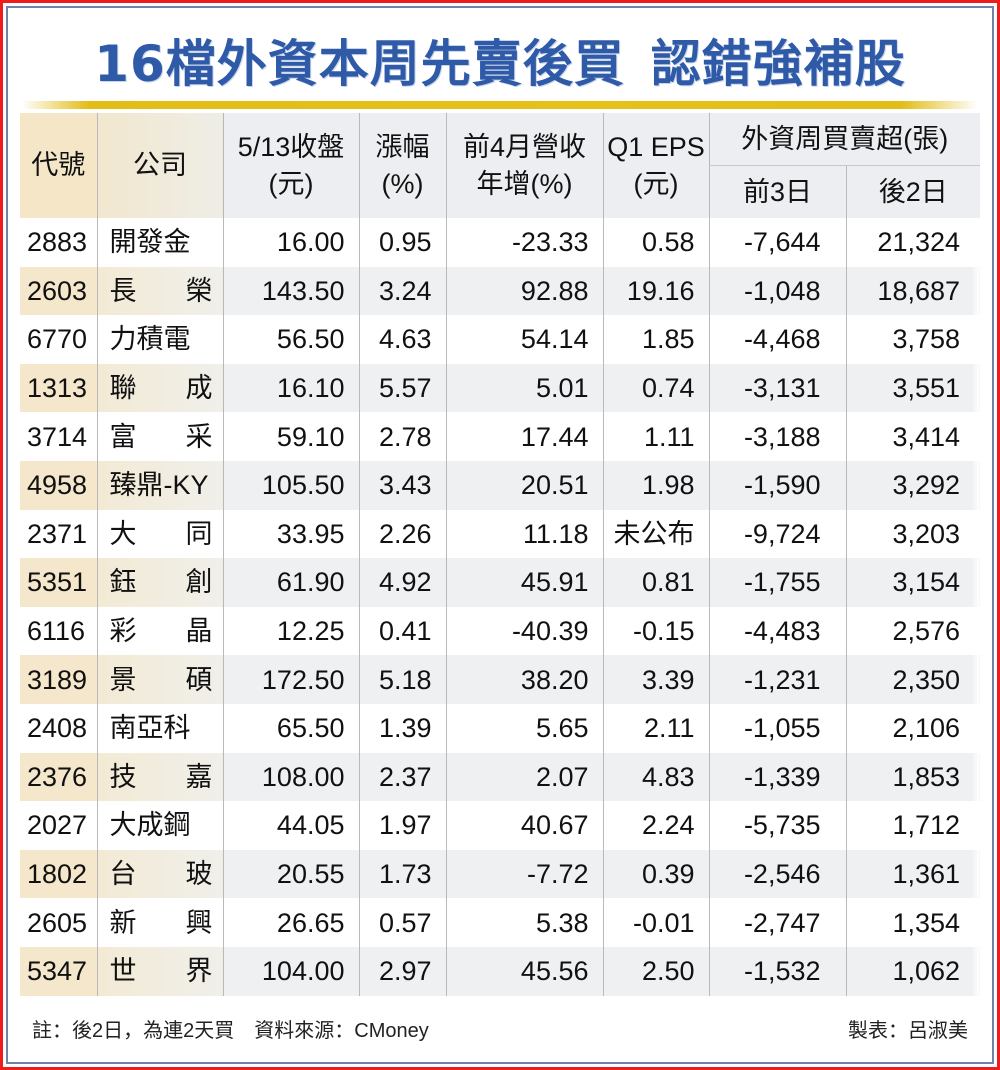  What do you see at coordinates (159, 679) in the screenshot?
I see `cell-company: 景碩` at bounding box center [159, 679].